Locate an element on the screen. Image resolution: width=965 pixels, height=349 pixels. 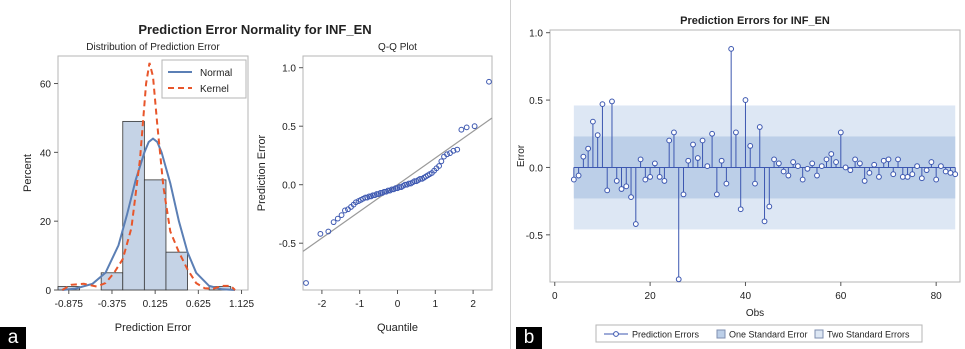
pe-y-axis-label: Error is located at coordinates (521, 155).